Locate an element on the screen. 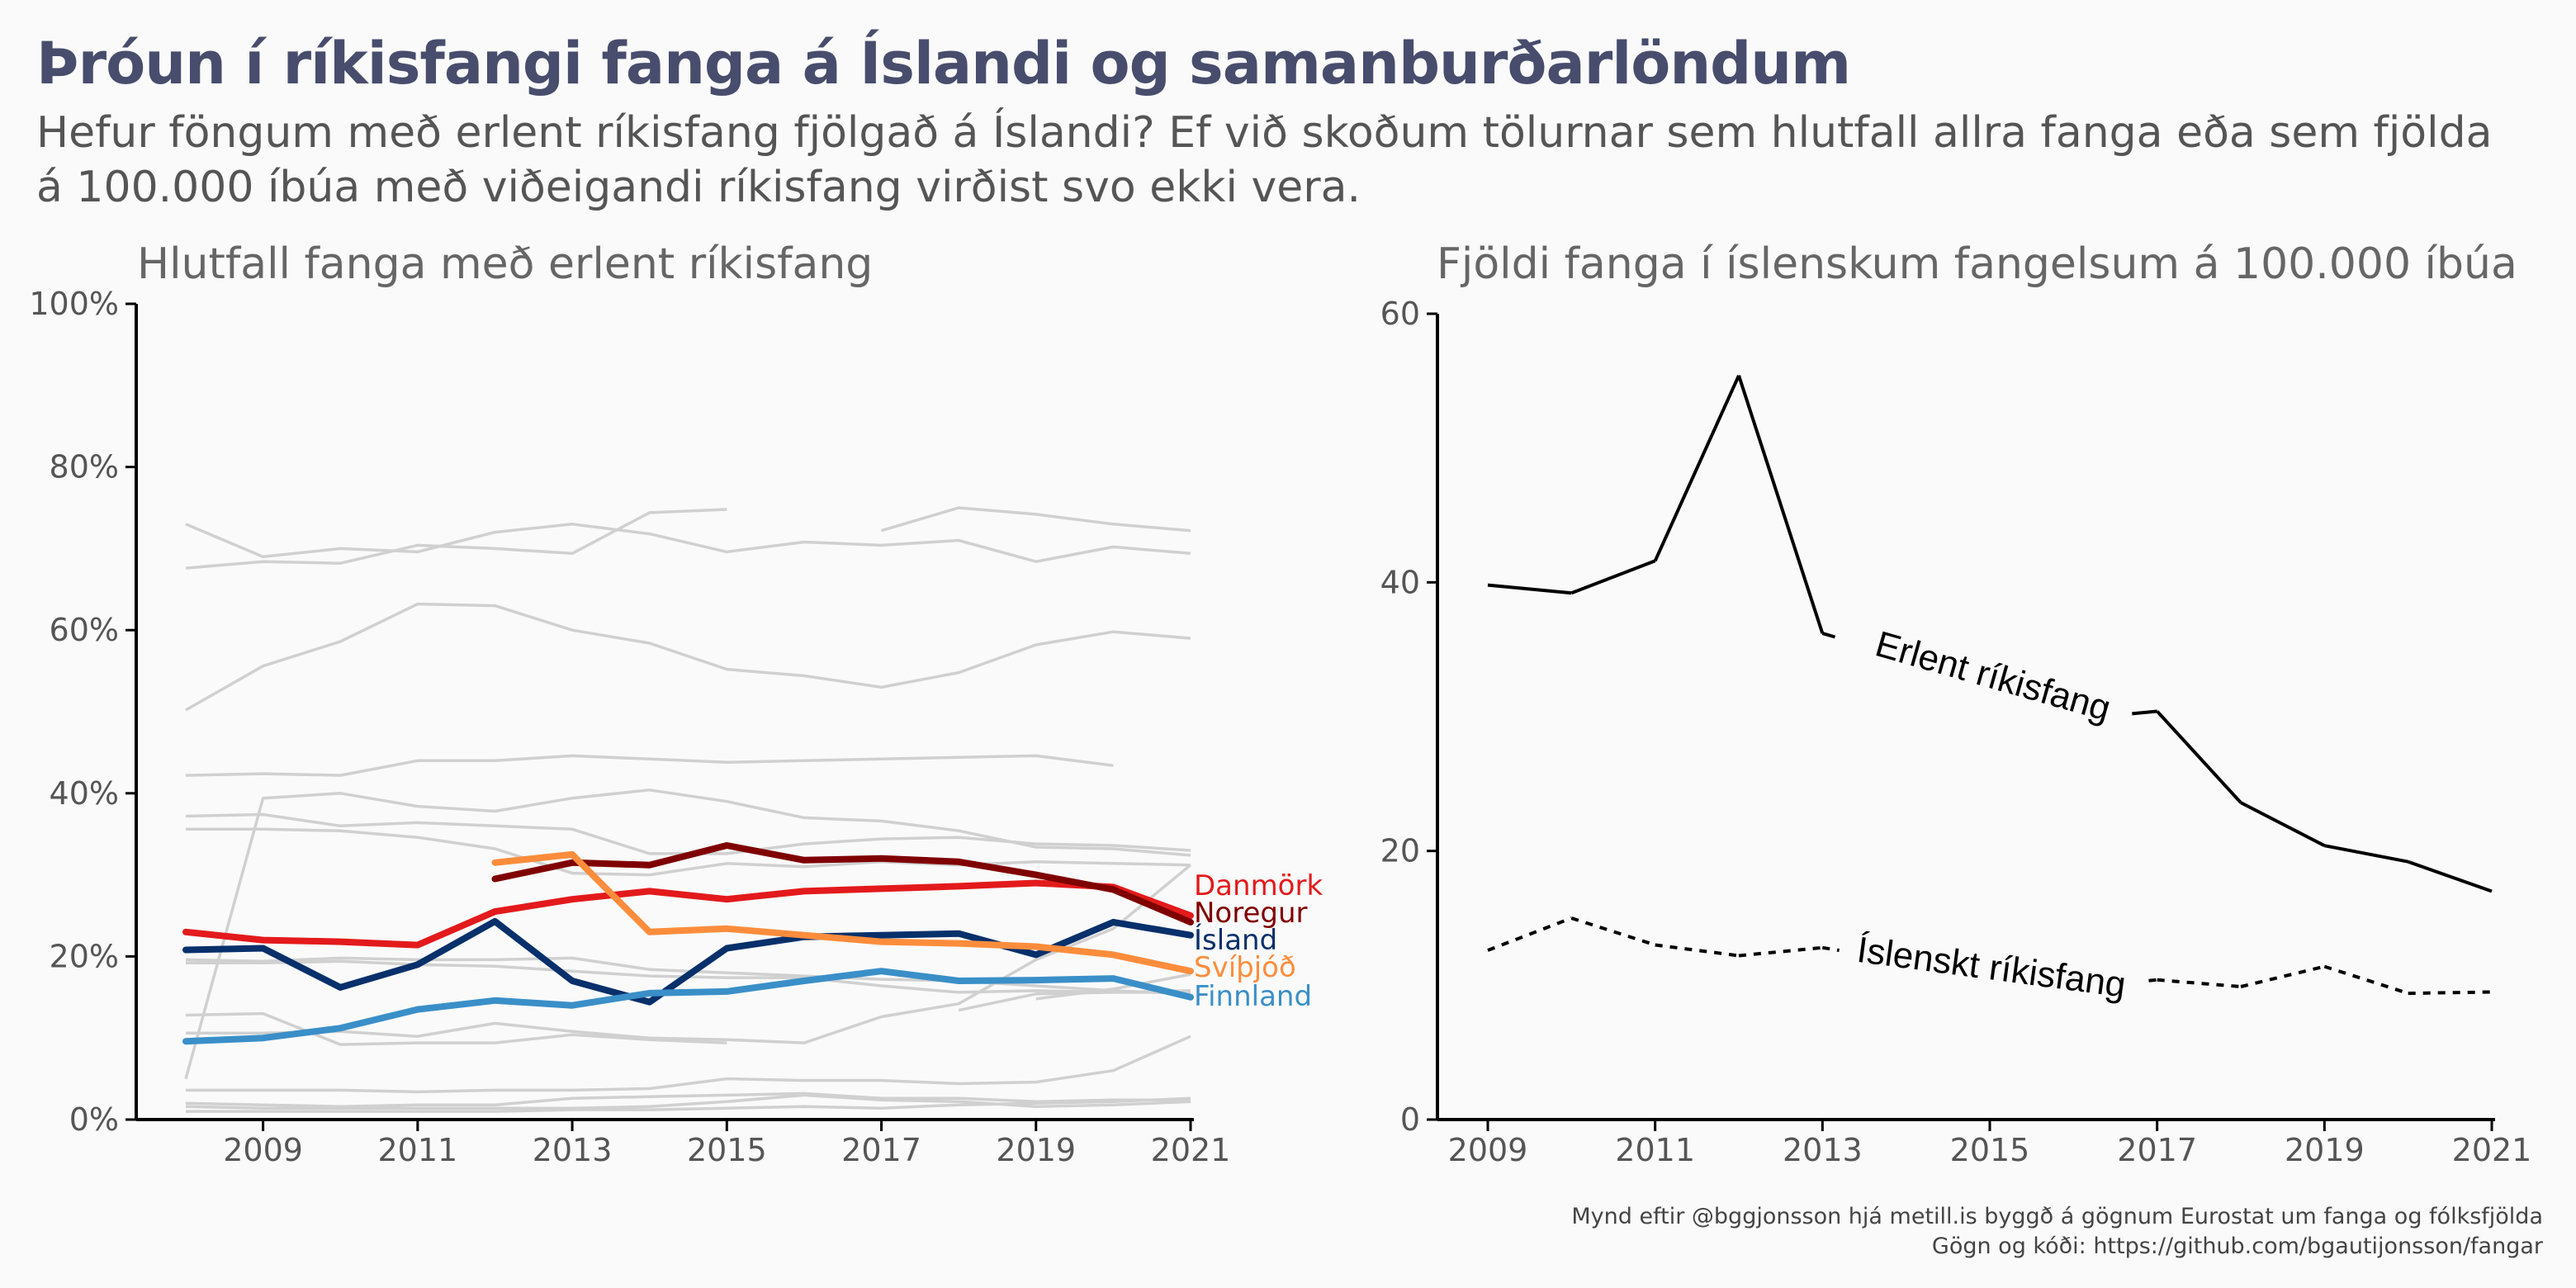 The image size is (2576, 1288). series-line-Finnland is located at coordinates (688, 1006).